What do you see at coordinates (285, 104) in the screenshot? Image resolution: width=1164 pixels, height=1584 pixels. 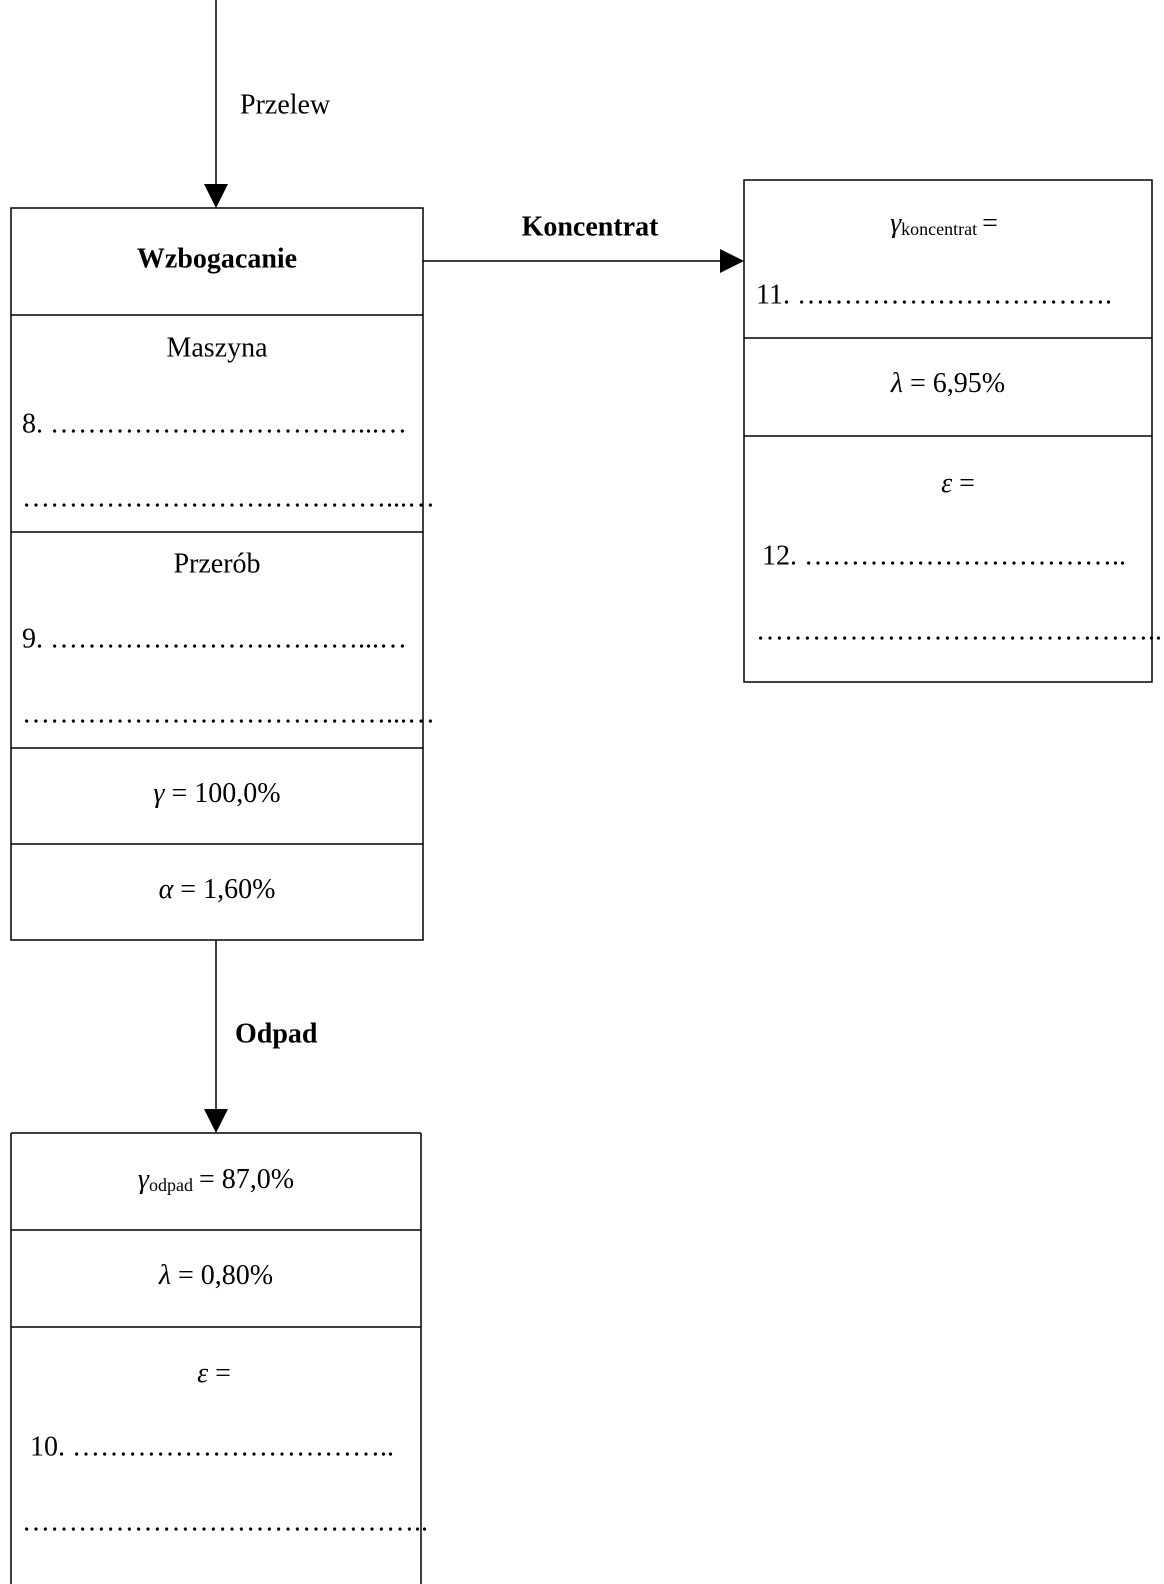 I see `input-label: Przelew` at bounding box center [285, 104].